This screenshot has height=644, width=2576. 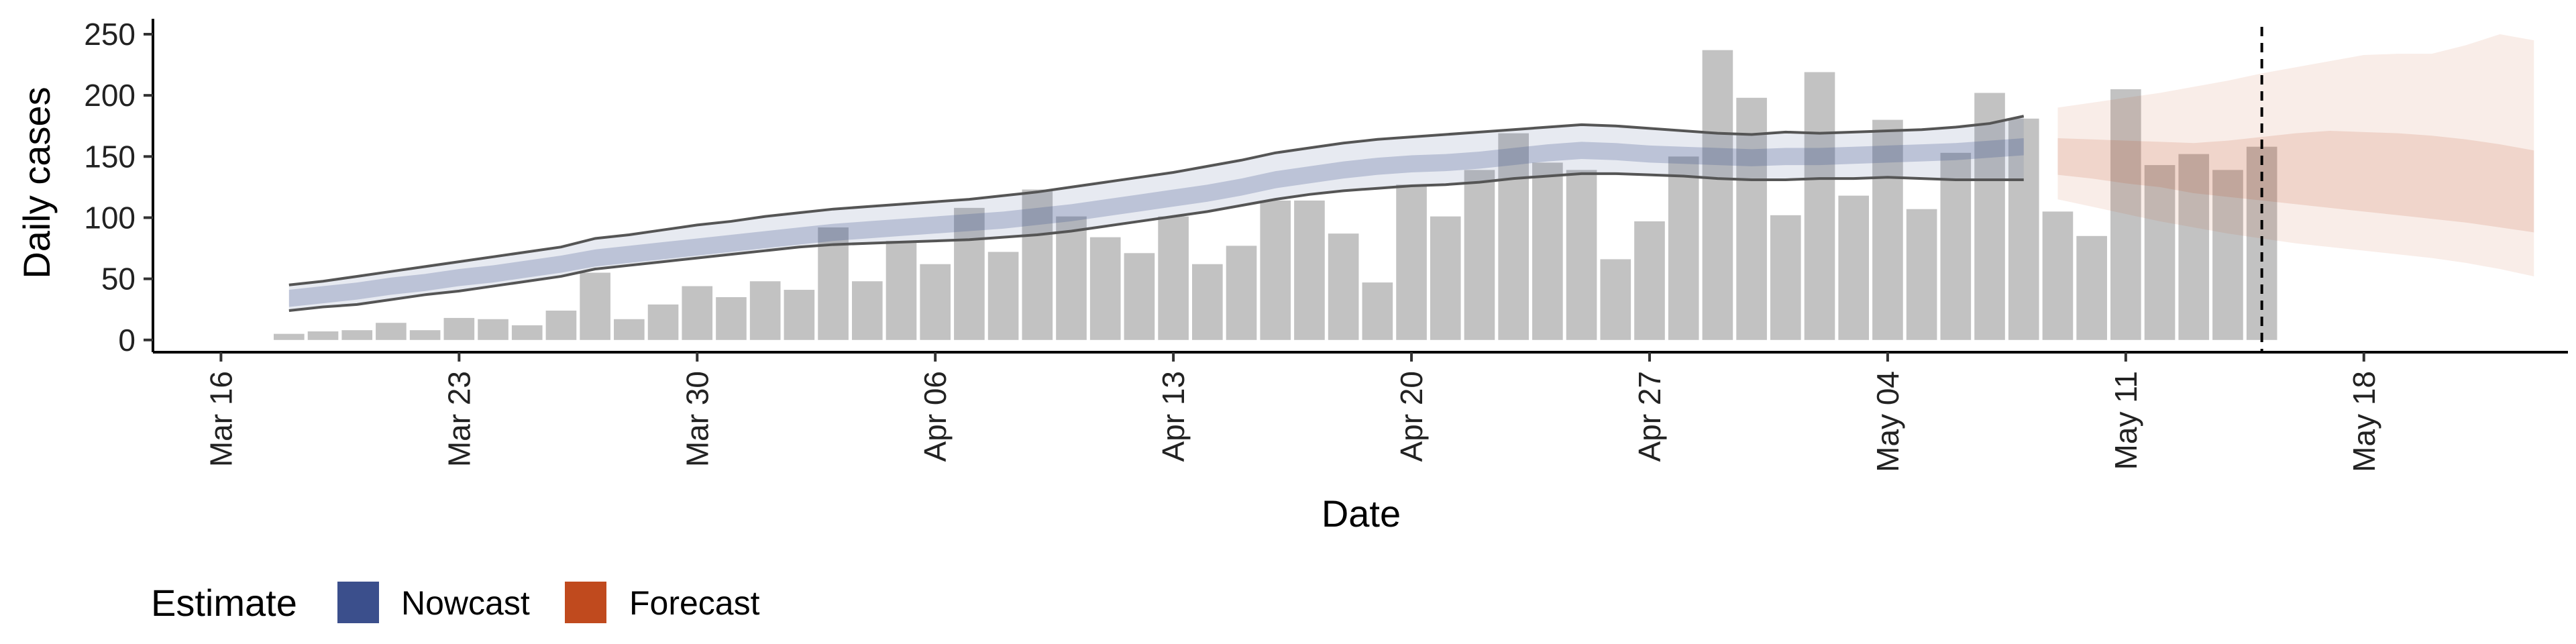 I want to click on legend-label-forecast: Forecast, so click(x=694, y=603).